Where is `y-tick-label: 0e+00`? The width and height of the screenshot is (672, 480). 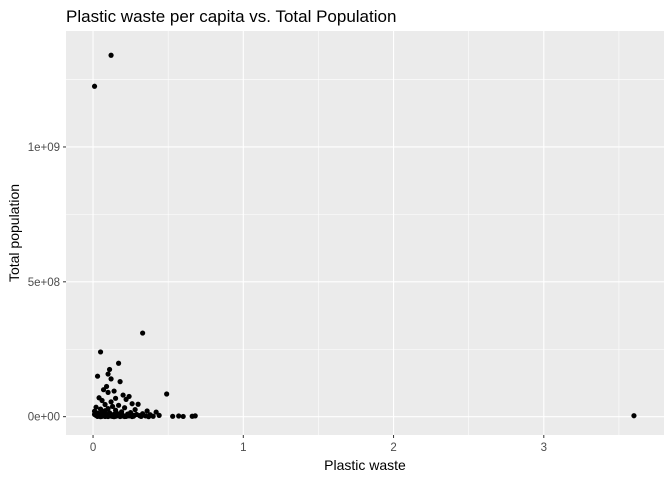
y-tick-label: 0e+00 is located at coordinates (44, 418).